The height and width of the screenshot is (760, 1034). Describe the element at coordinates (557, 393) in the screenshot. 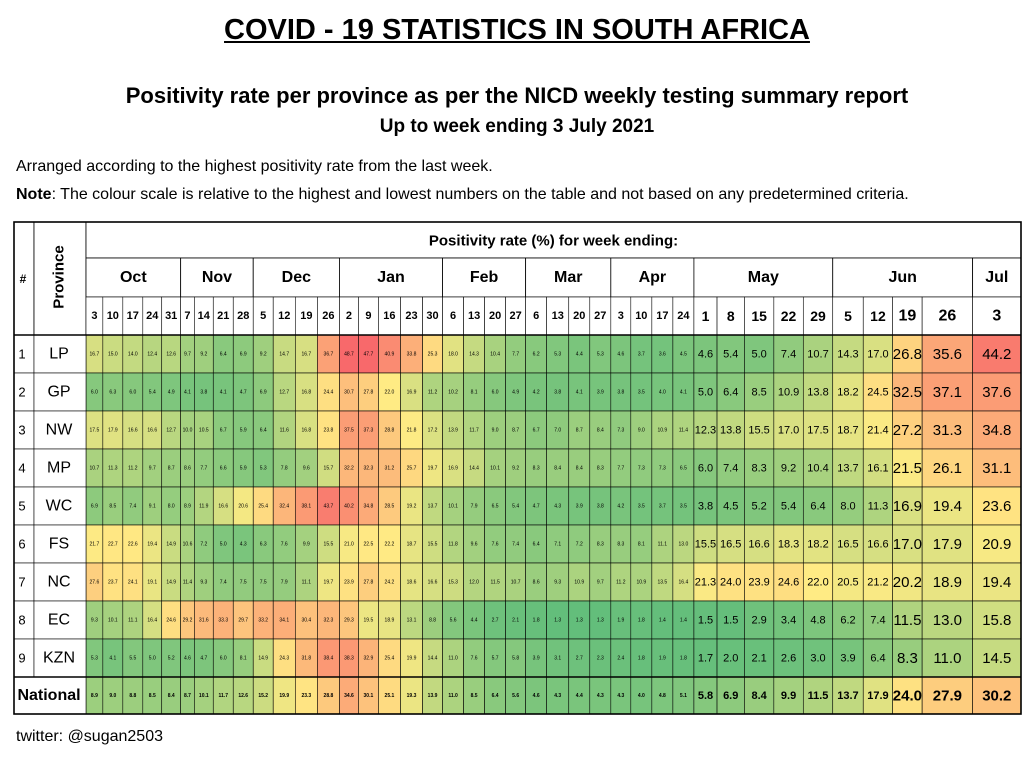

I see `row-gp-value-label: 3.8` at that location.